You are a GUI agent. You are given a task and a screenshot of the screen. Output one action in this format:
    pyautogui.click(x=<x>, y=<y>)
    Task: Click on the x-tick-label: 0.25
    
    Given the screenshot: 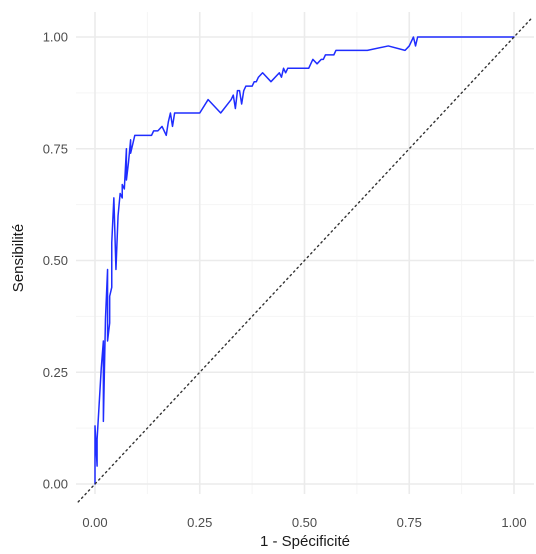 What is the action you would take?
    pyautogui.click(x=199, y=522)
    